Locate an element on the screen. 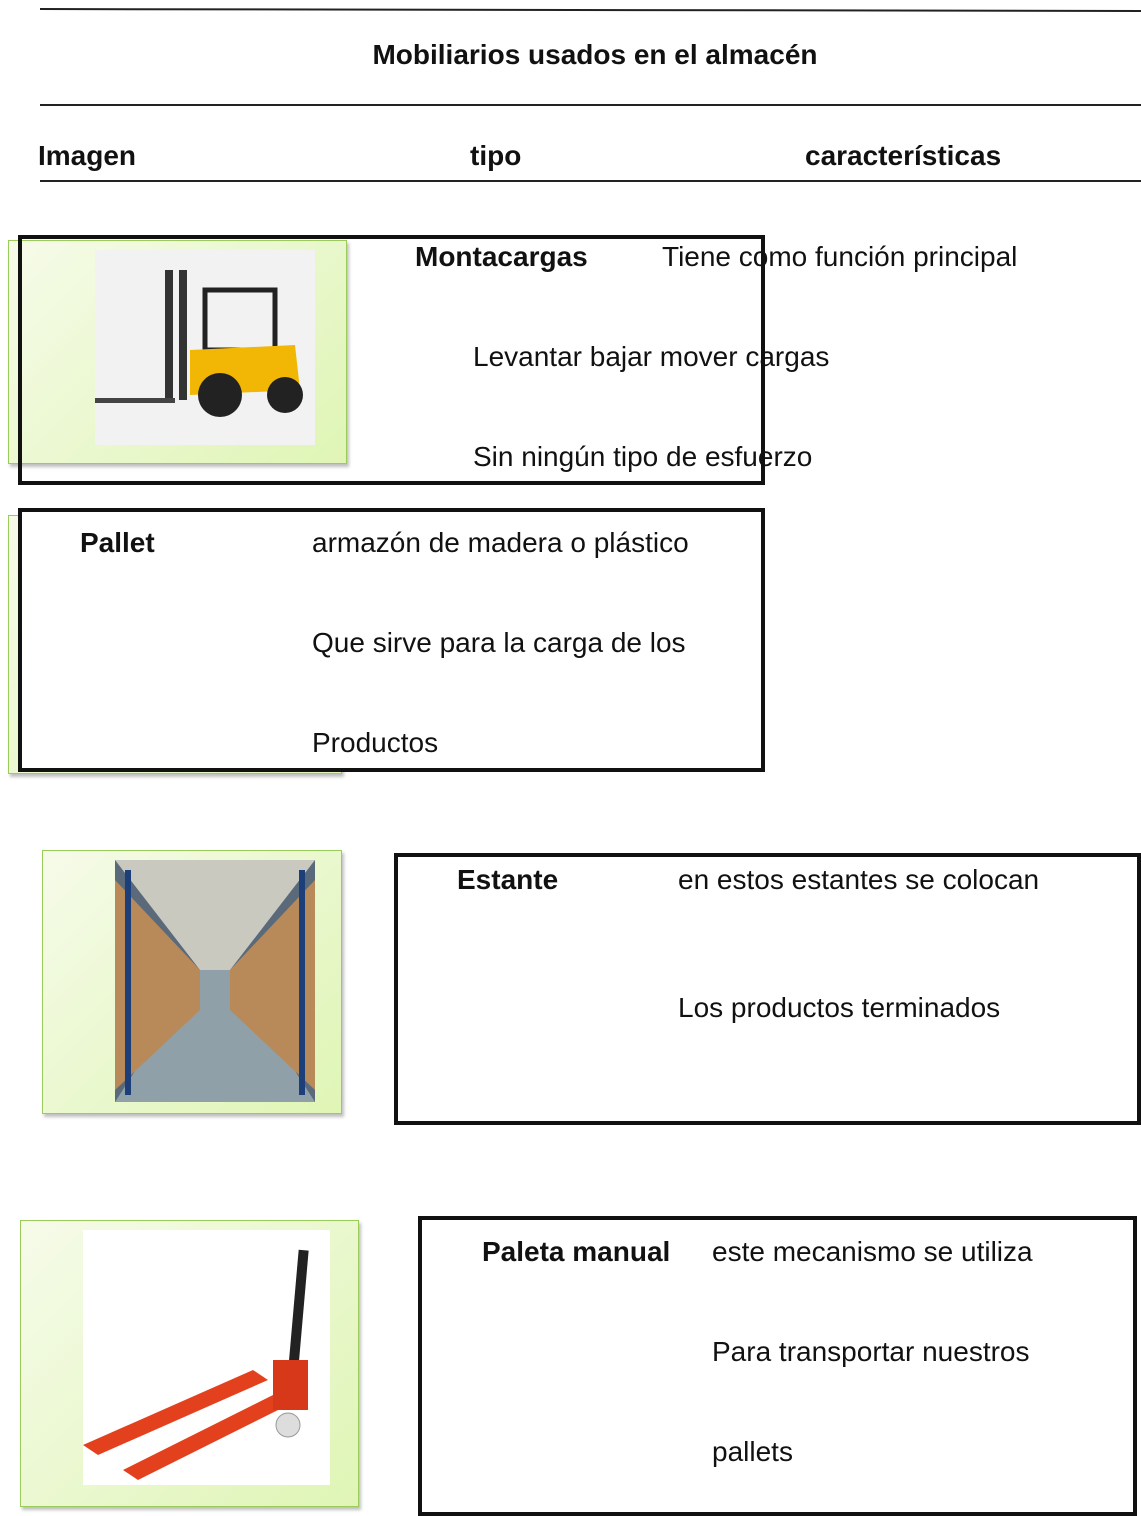  item-line: Que sirve para la carga de los is located at coordinates (499, 642).